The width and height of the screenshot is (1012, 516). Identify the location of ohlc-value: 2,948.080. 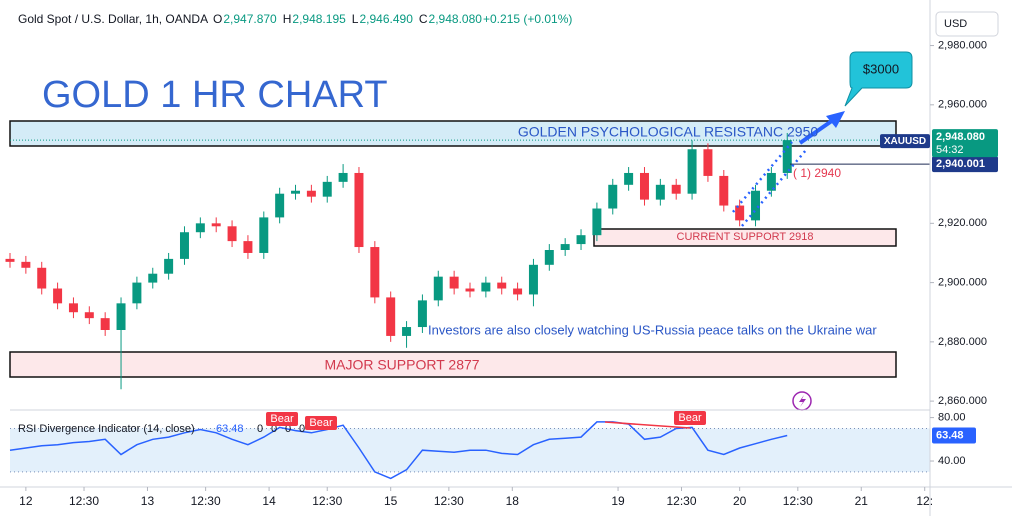
(456, 19).